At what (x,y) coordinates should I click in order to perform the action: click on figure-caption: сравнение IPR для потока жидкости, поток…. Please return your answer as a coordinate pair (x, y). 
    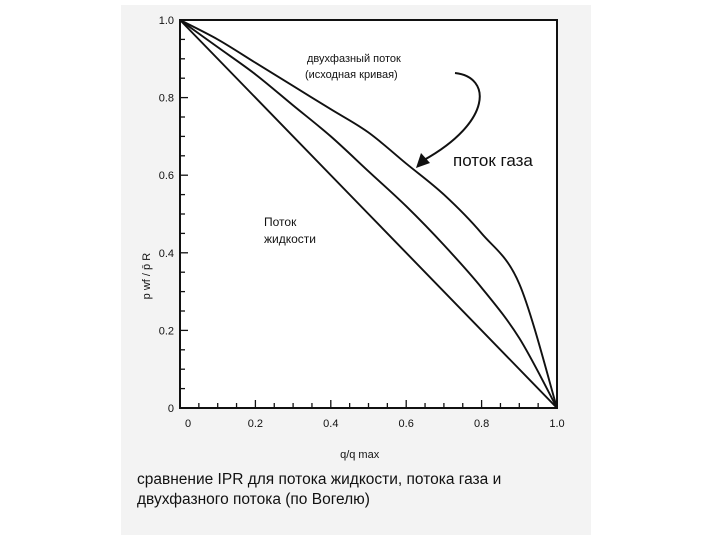
    Looking at the image, I should click on (362, 490).